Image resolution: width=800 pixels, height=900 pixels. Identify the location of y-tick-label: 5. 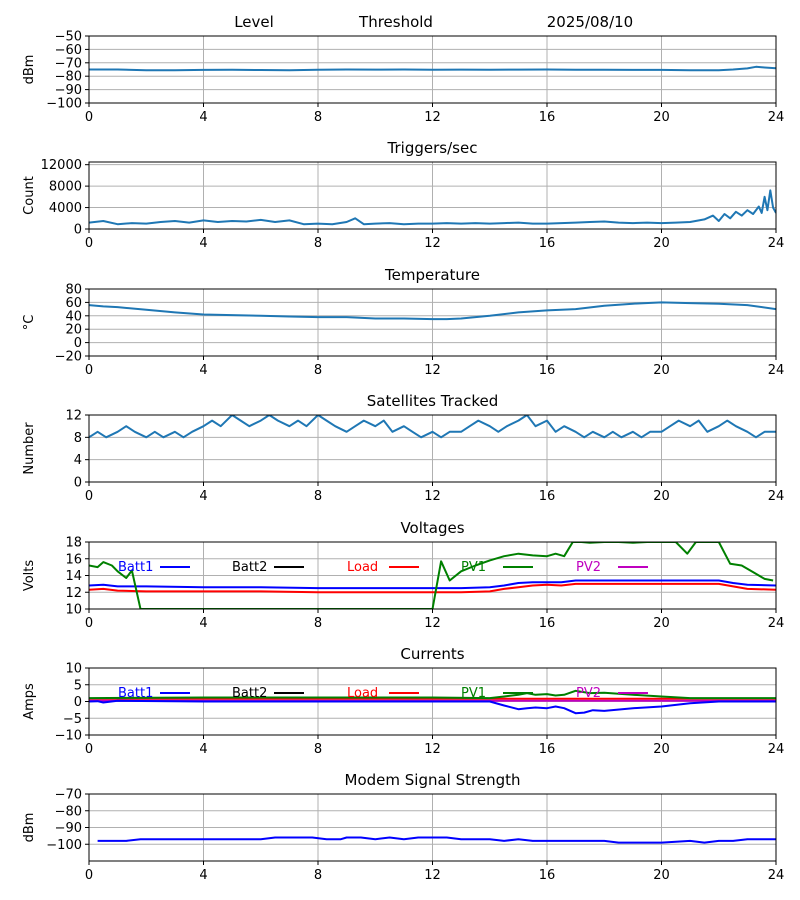
(78, 685).